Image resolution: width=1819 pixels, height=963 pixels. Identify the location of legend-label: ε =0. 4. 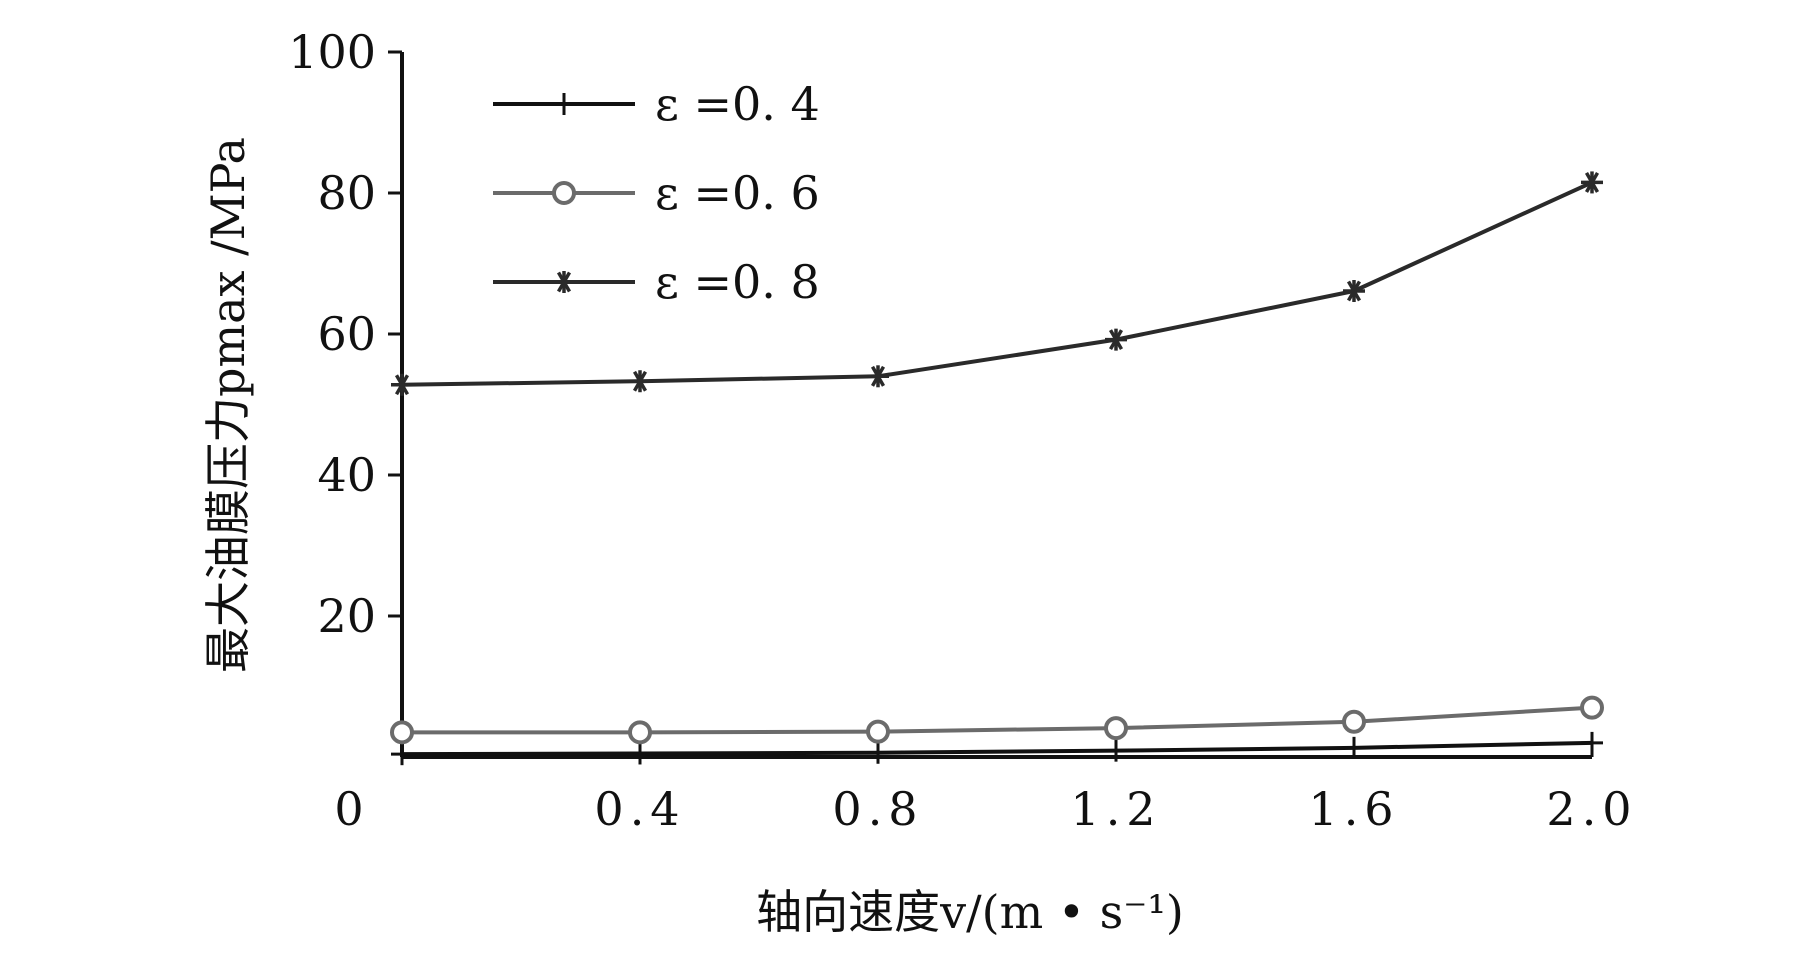
(737, 104).